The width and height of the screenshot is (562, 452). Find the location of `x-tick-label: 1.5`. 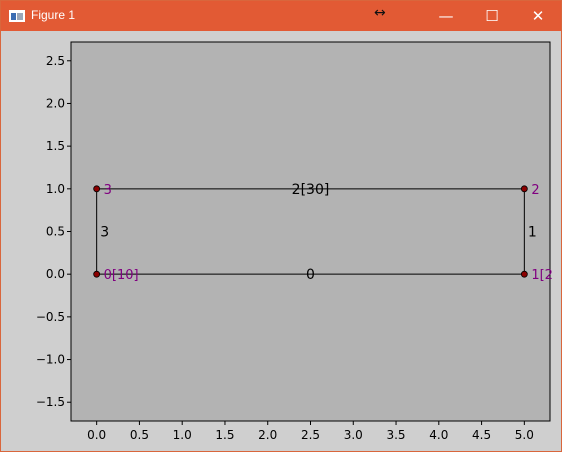

x-tick-label: 1.5 is located at coordinates (224, 435).